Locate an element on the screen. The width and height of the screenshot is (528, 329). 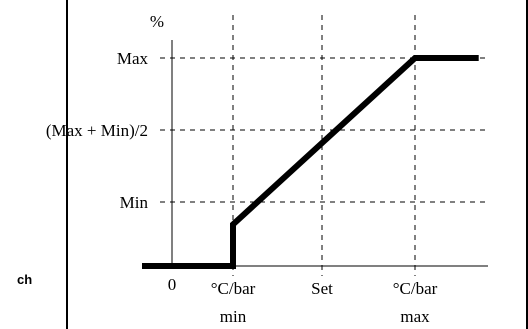
side-text-fragment: ch is located at coordinates (24, 279).